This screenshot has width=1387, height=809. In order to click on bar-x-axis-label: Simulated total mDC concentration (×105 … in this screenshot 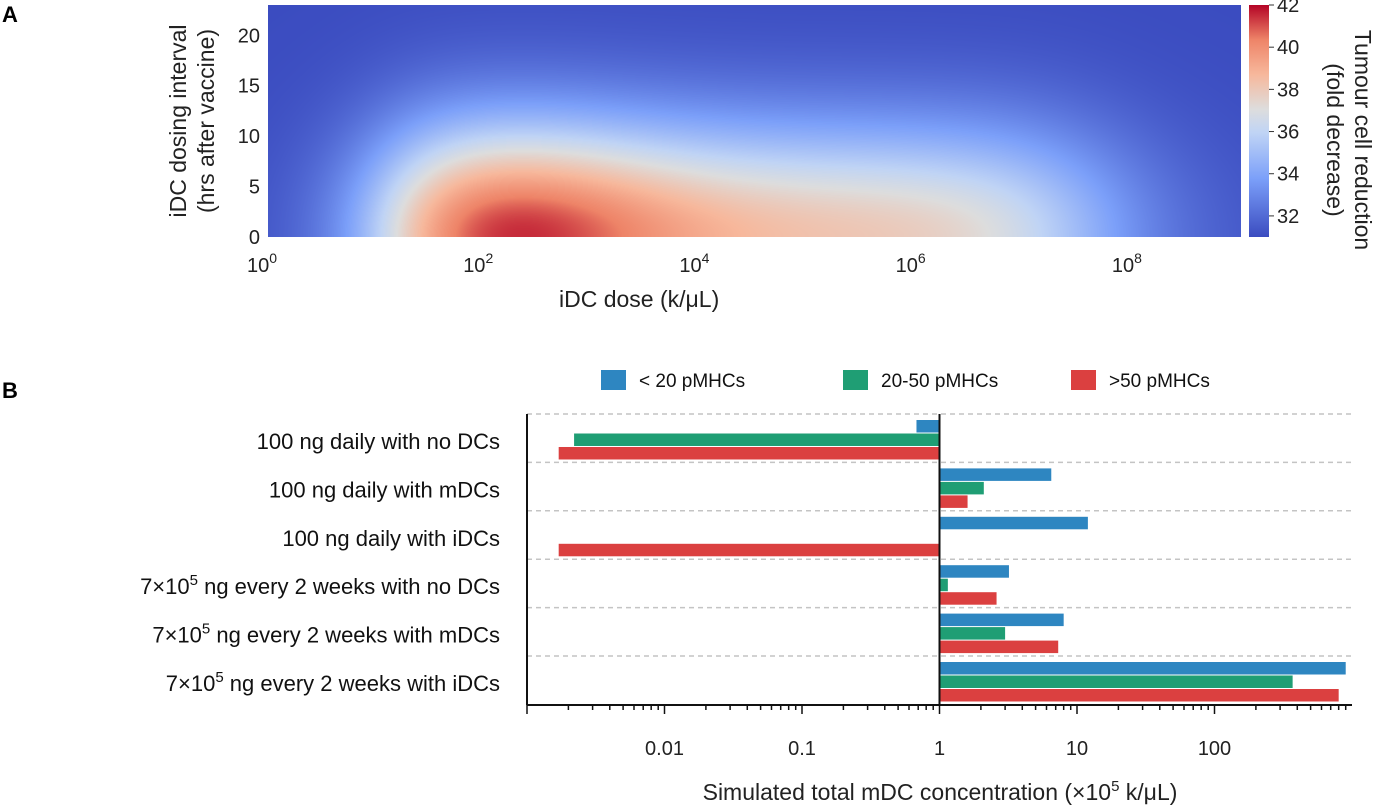, I will do `click(940, 791)`.